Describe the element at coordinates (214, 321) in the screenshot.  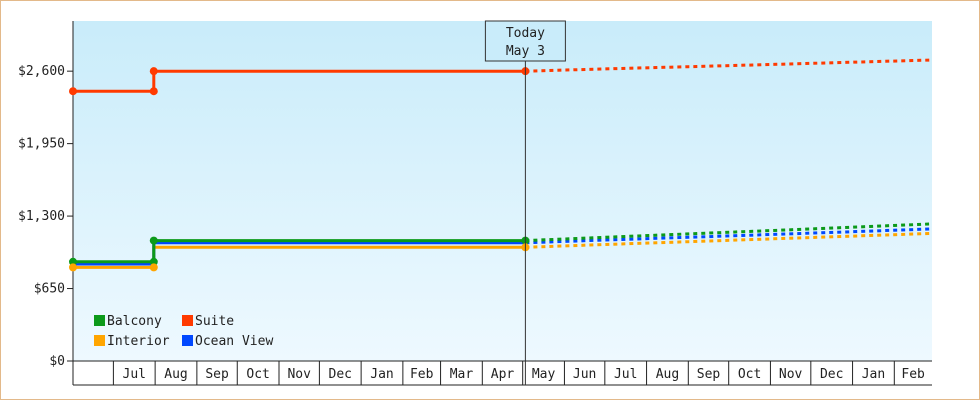
I see `legend-label-suite: Suite` at that location.